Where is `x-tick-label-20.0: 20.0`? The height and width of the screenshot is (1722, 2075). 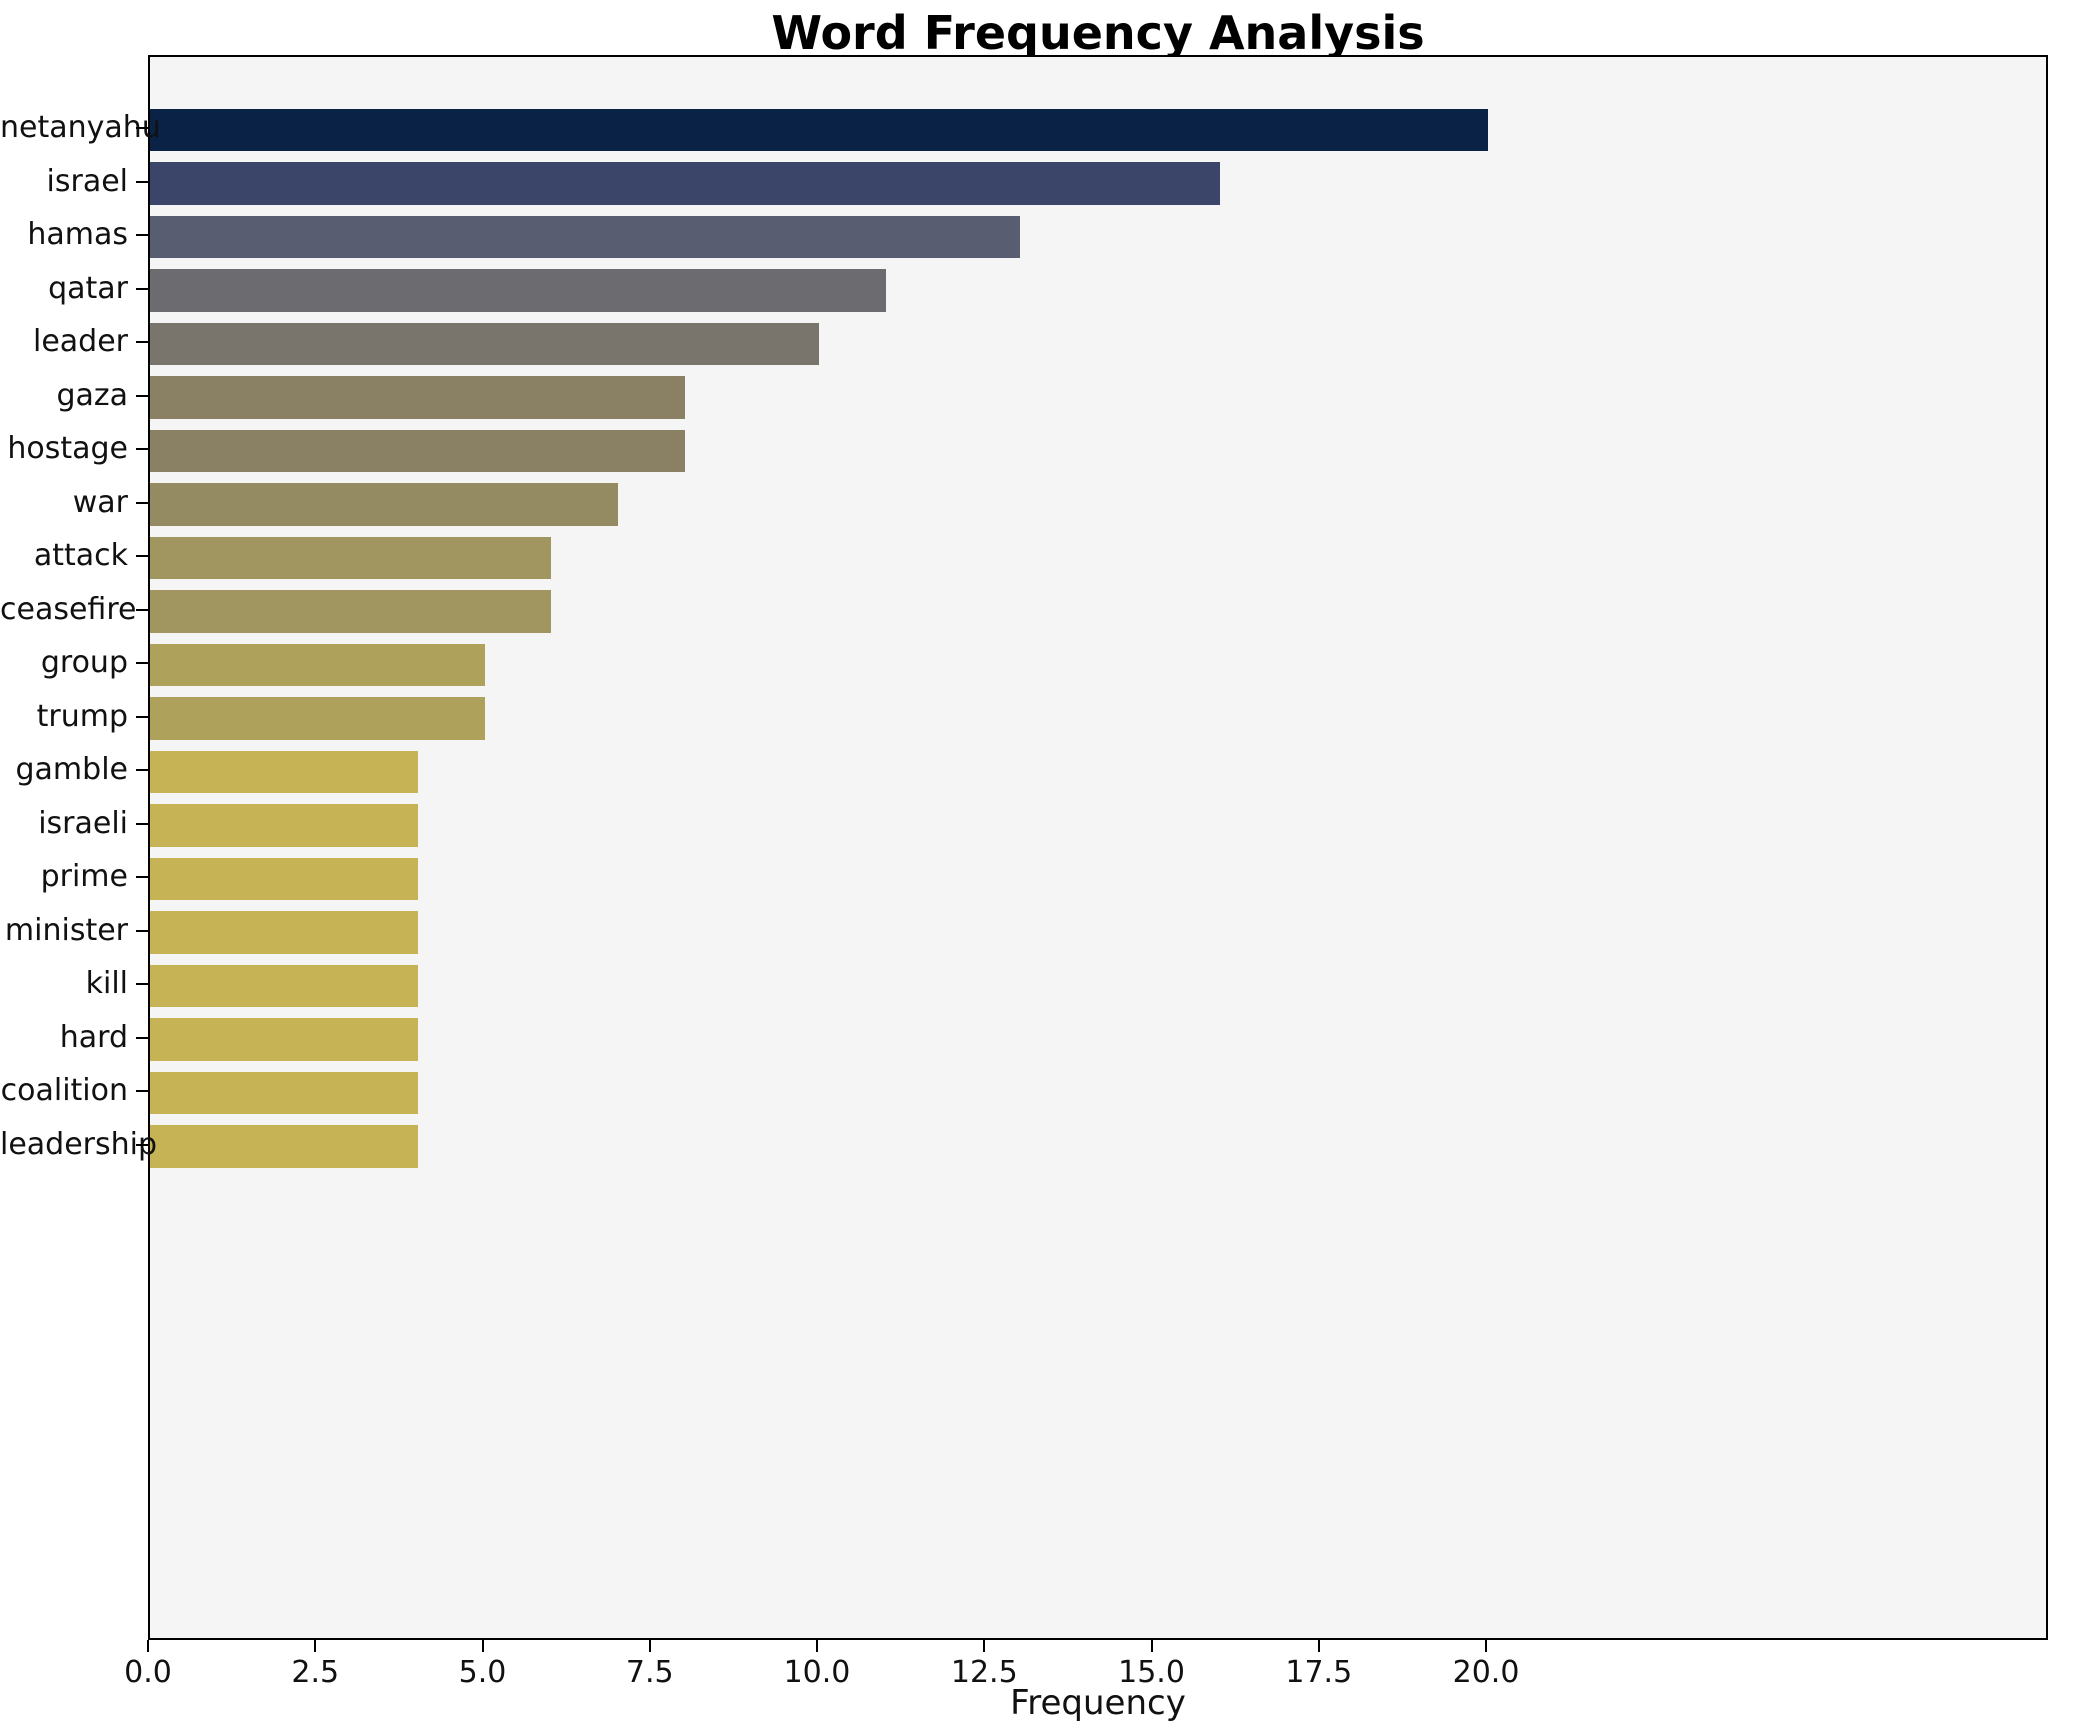 x-tick-label-20.0: 20.0 is located at coordinates (1486, 1672).